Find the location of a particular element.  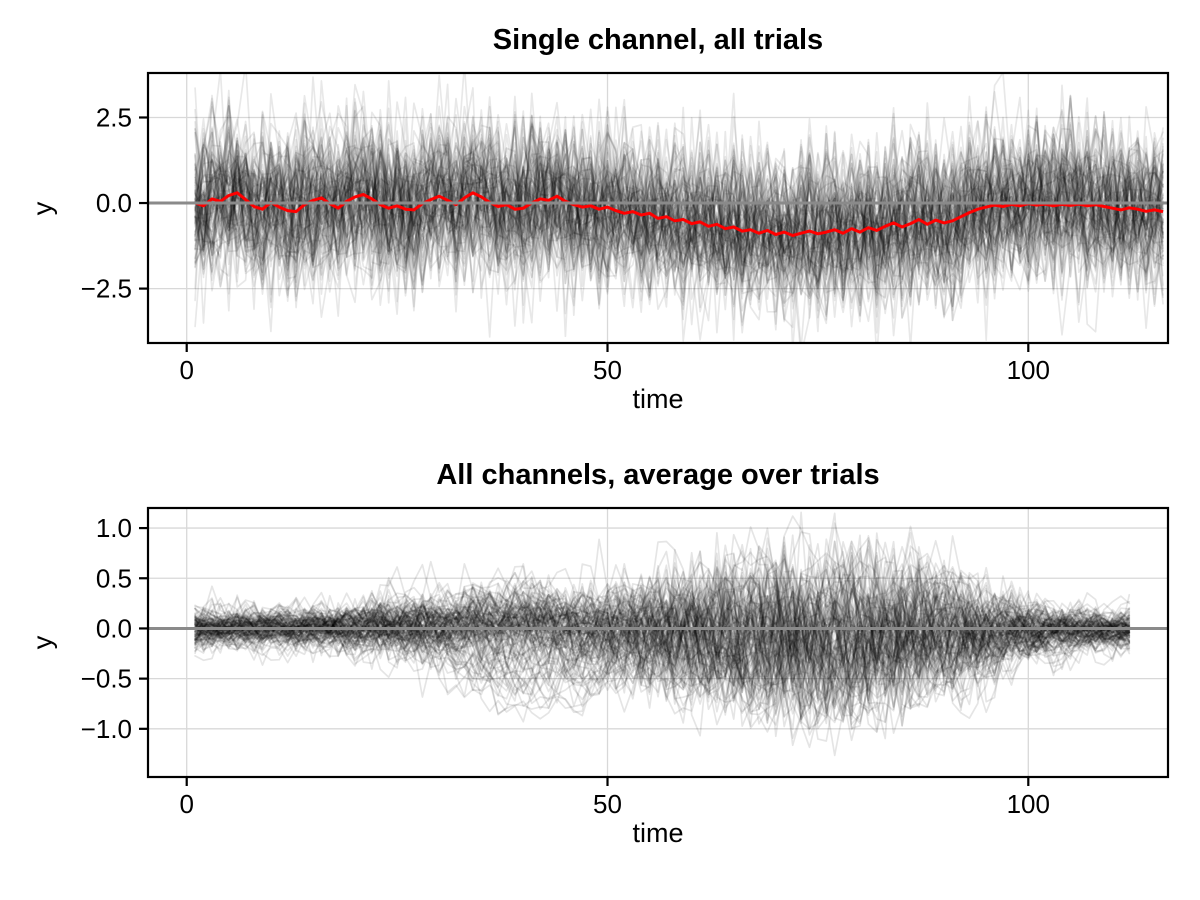

chart2-x-tick-label: 100 is located at coordinates (1028, 804).